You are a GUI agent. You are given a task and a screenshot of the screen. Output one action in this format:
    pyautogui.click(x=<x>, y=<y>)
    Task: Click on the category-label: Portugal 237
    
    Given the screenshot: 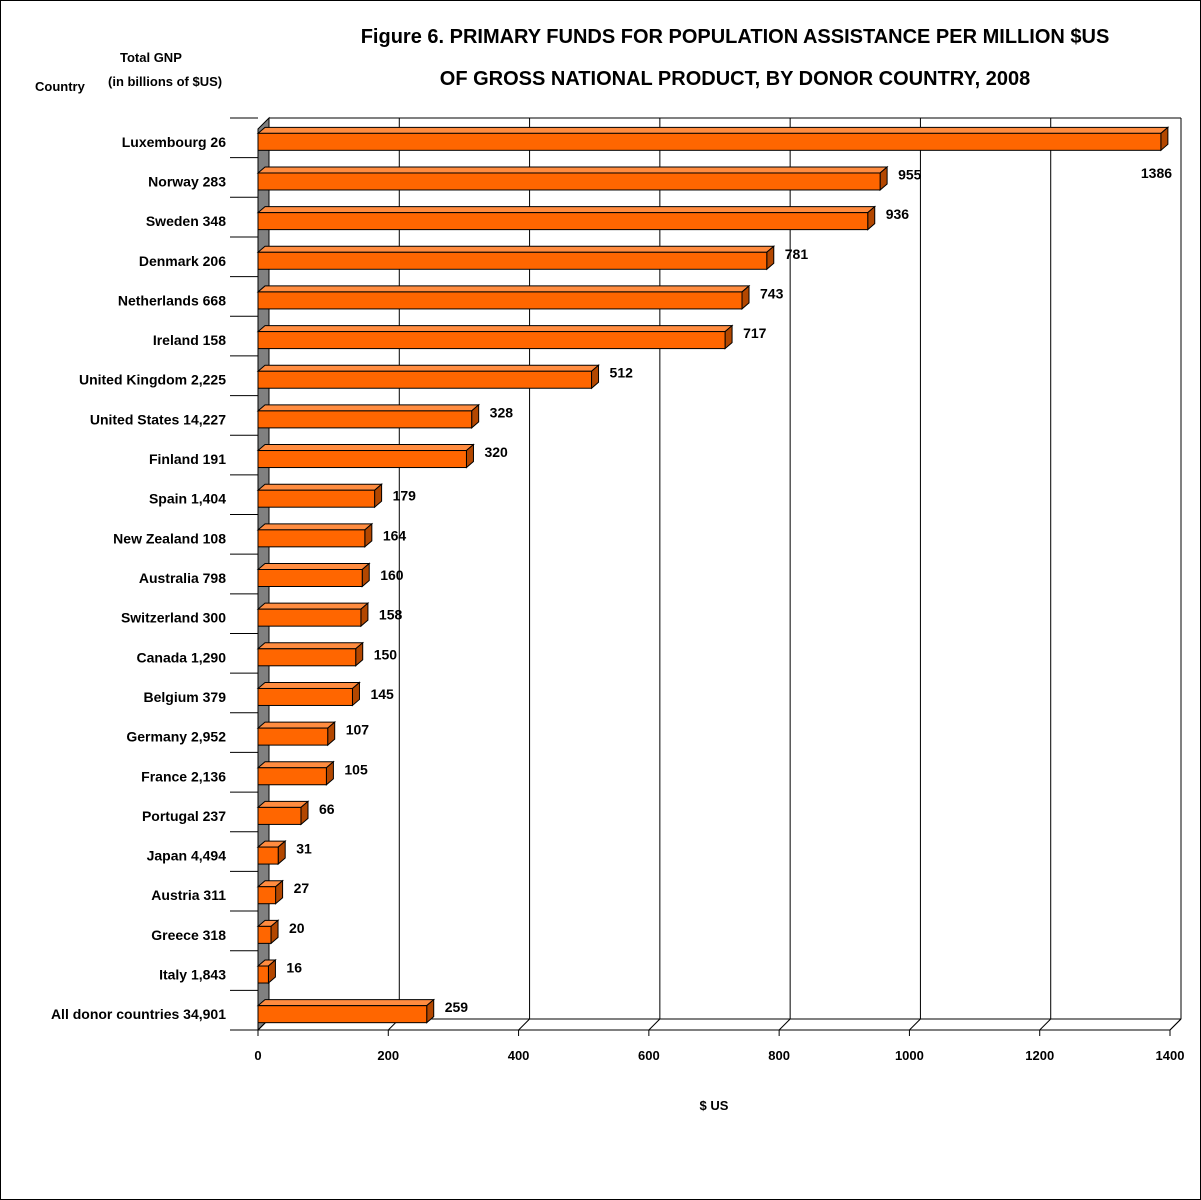 What is the action you would take?
    pyautogui.click(x=184, y=816)
    